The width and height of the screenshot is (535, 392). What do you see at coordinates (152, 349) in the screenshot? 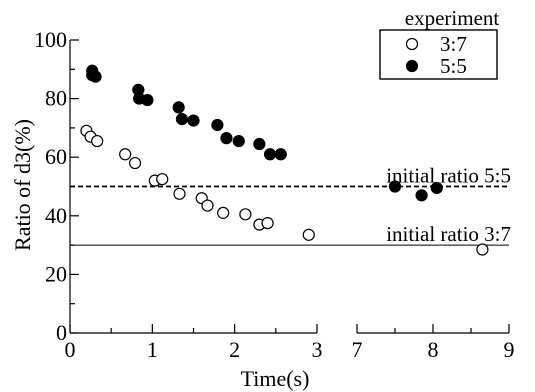
I see `x-tick-label: 1` at bounding box center [152, 349].